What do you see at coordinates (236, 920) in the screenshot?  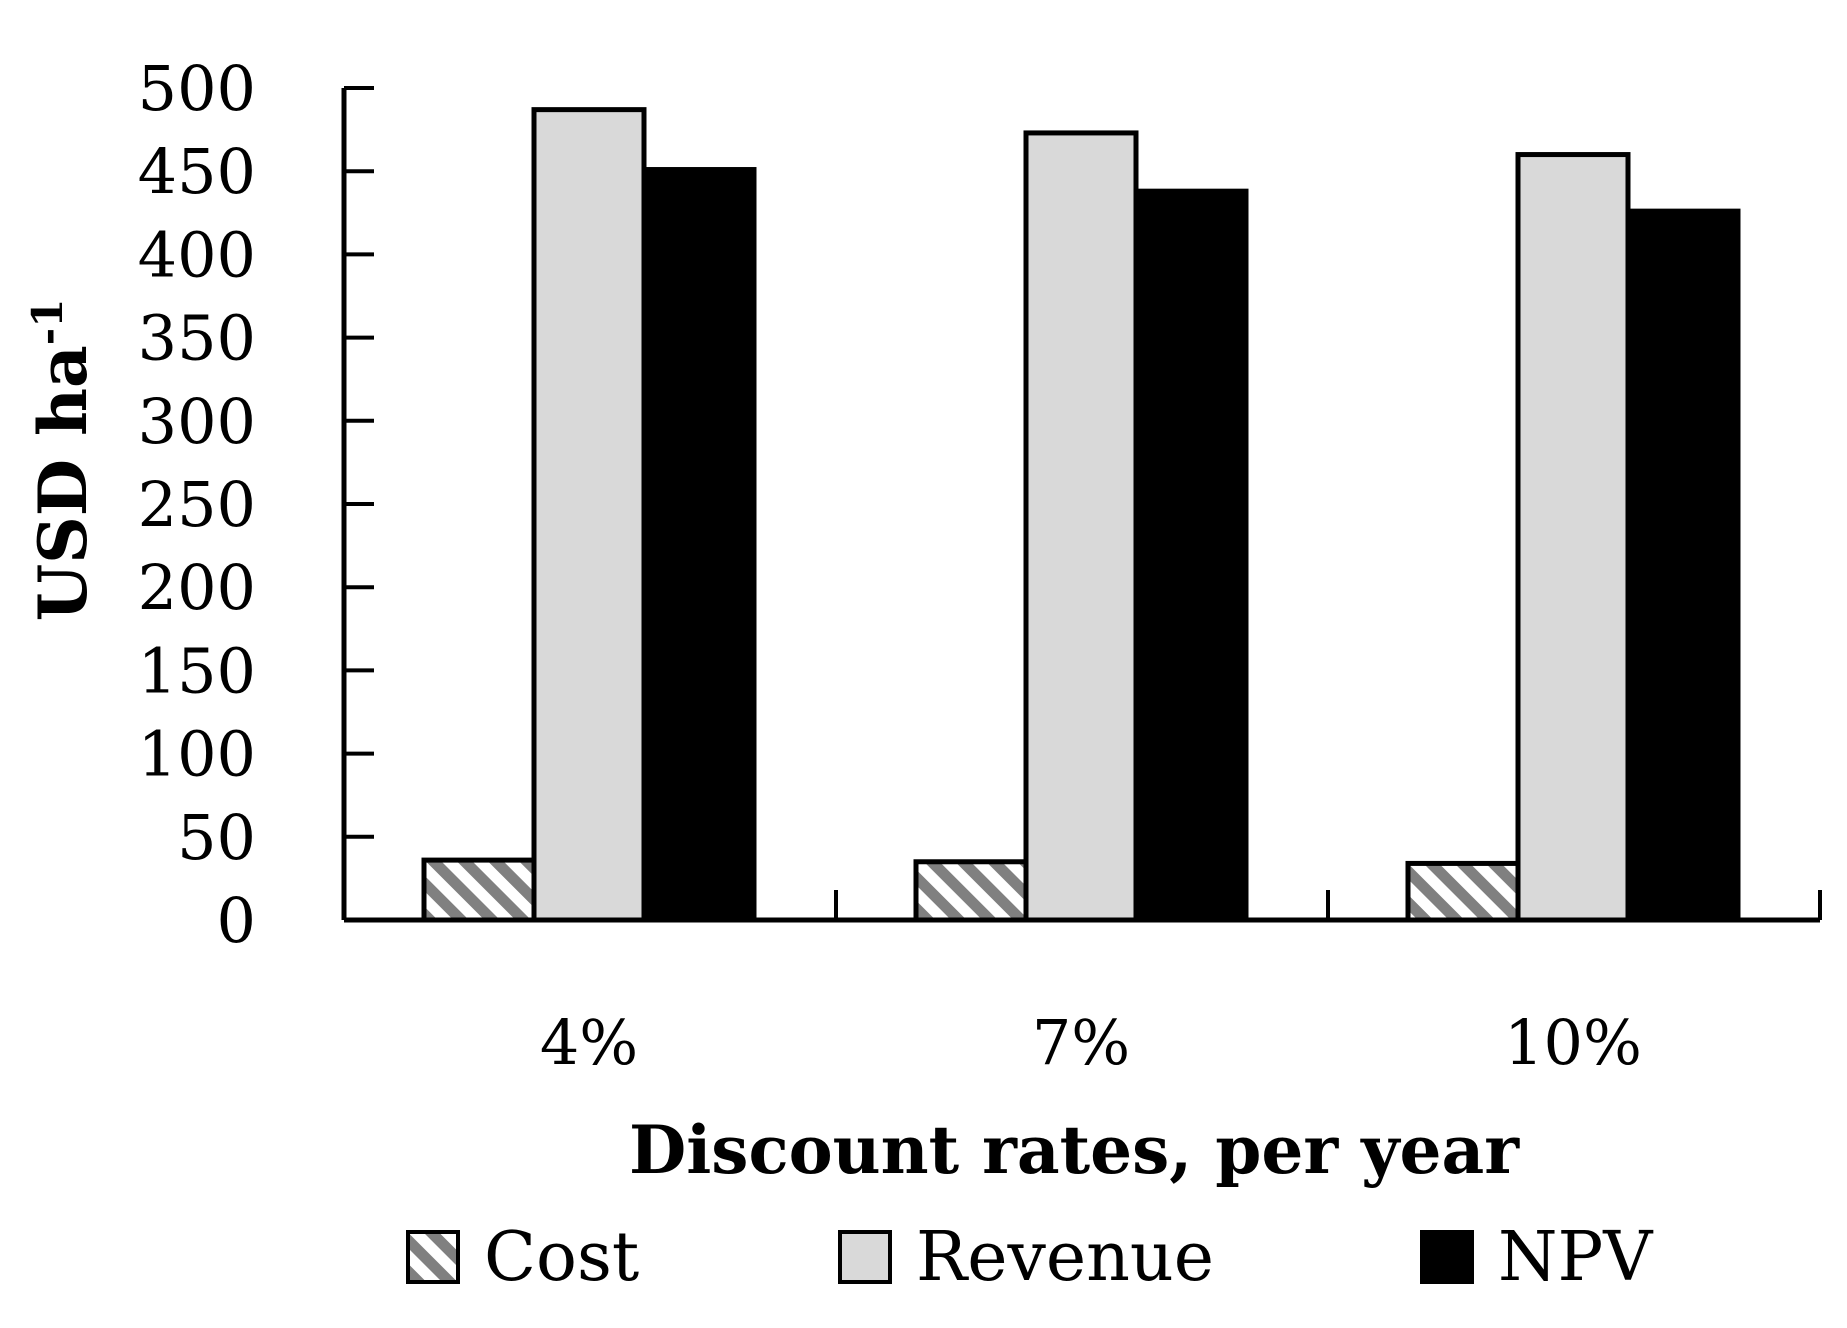 I see `y-tick-label: 0` at bounding box center [236, 920].